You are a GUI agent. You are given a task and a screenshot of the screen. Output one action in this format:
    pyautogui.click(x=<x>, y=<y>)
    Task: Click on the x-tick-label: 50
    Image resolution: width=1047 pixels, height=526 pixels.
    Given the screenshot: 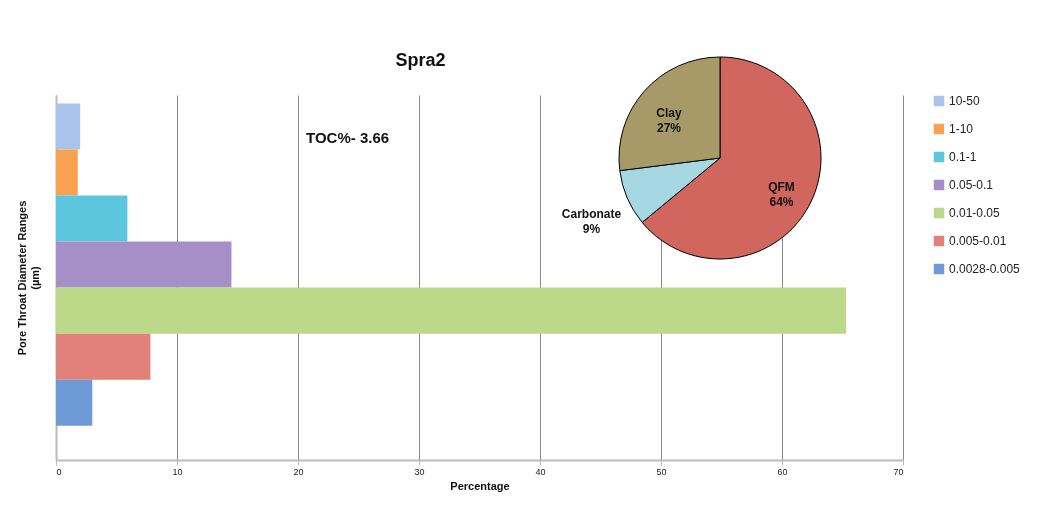 What is the action you would take?
    pyautogui.click(x=661, y=471)
    